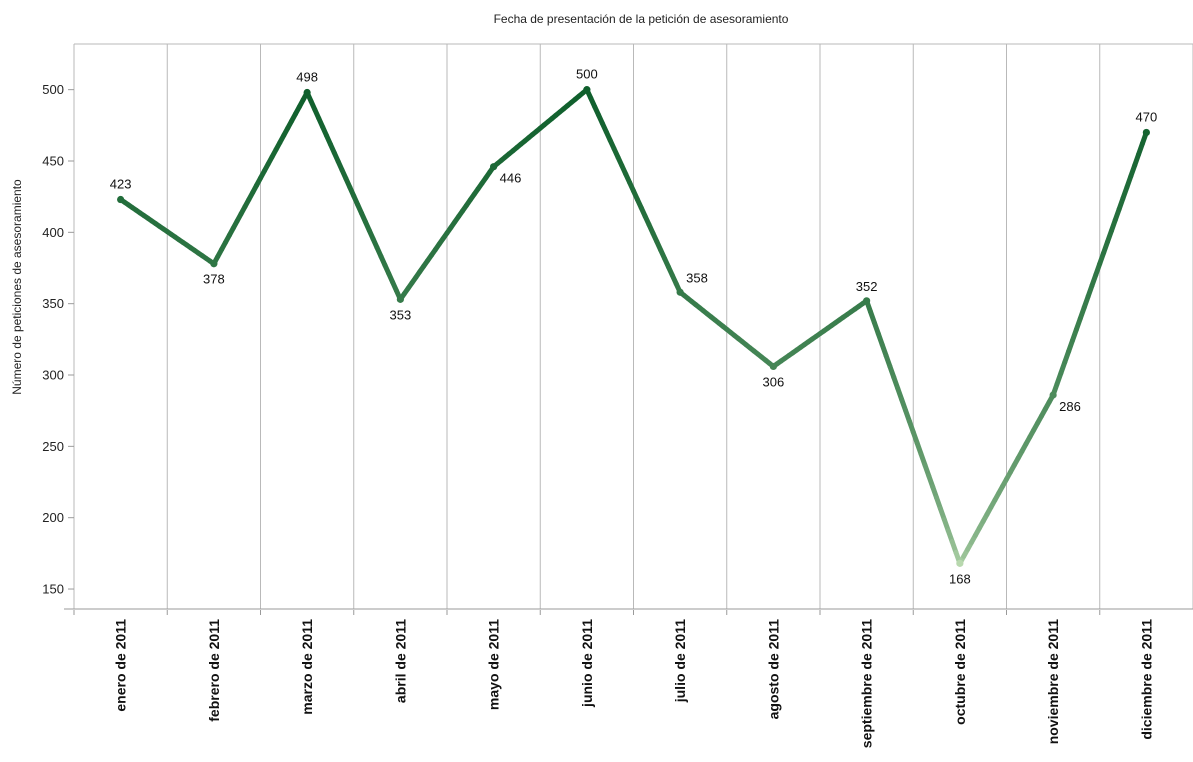 The image size is (1193, 762). Describe the element at coordinates (774, 381) in the screenshot. I see `data-label: 306` at that location.